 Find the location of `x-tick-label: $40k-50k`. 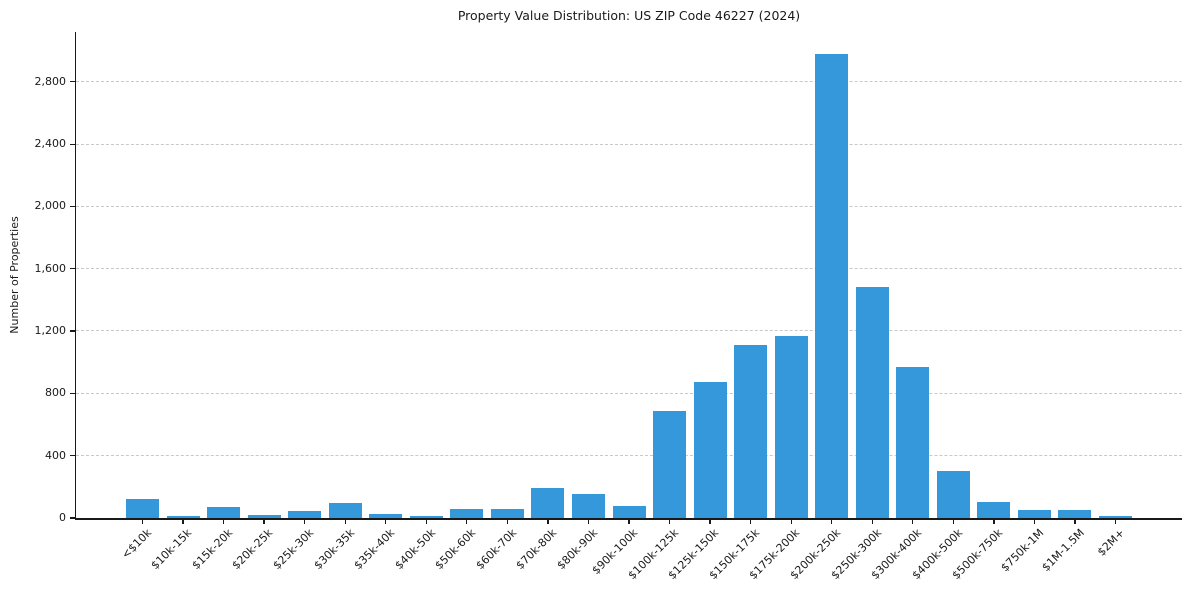

x-tick-label: $40k-50k is located at coordinates (415, 549).